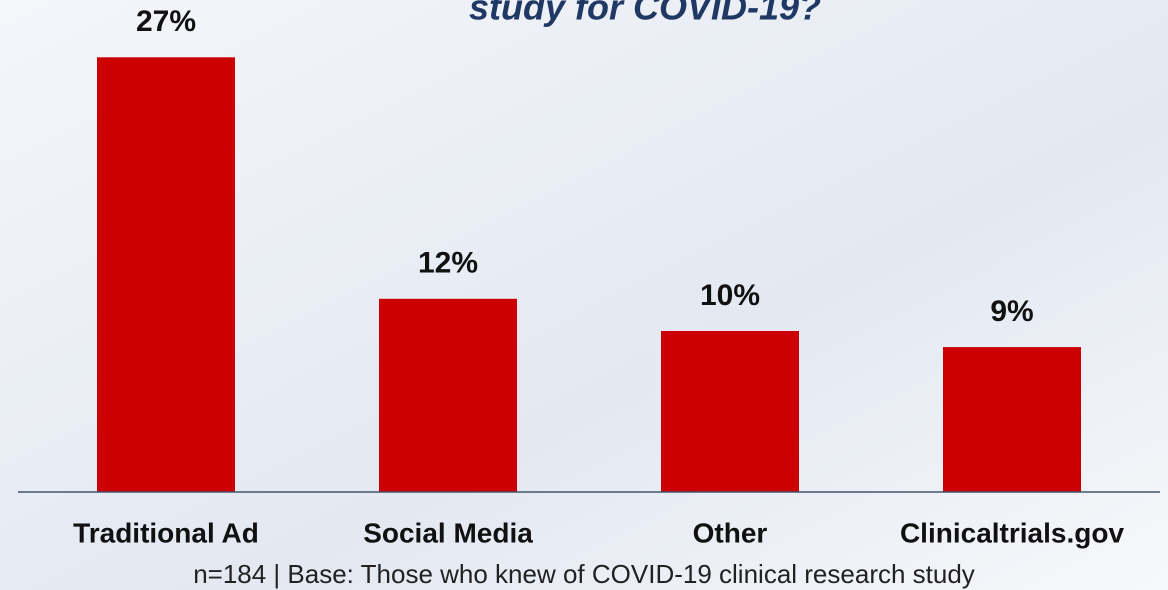  I want to click on x-tick-label: Social Media, so click(448, 532).